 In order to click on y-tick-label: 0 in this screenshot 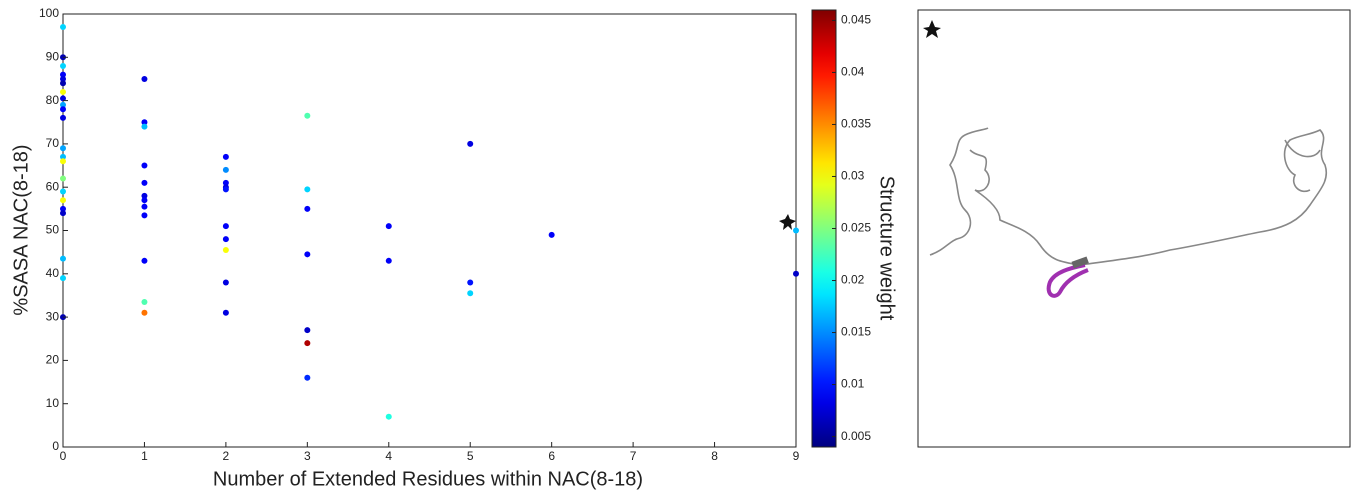, I will do `click(55, 446)`.